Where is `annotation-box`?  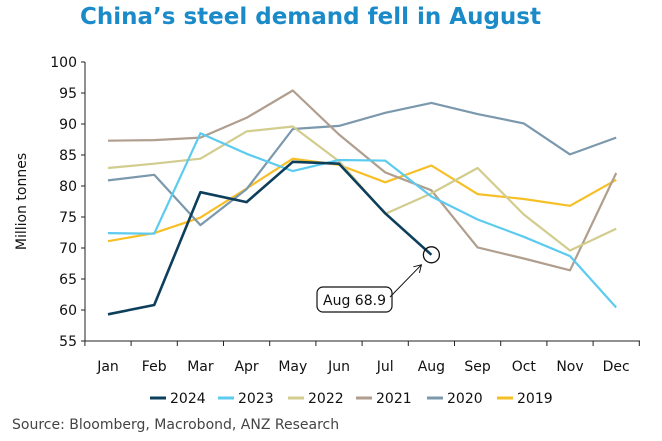
annotation-box is located at coordinates (354, 299).